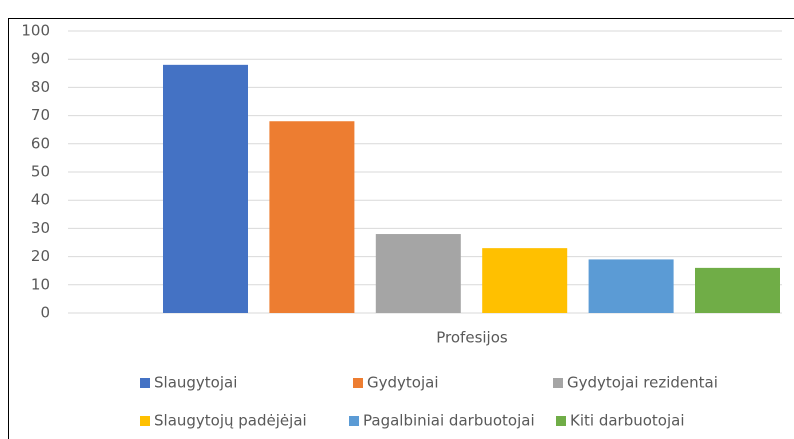 The height and width of the screenshot is (439, 794). I want to click on legend-label: Slaugytojai, so click(195, 383).